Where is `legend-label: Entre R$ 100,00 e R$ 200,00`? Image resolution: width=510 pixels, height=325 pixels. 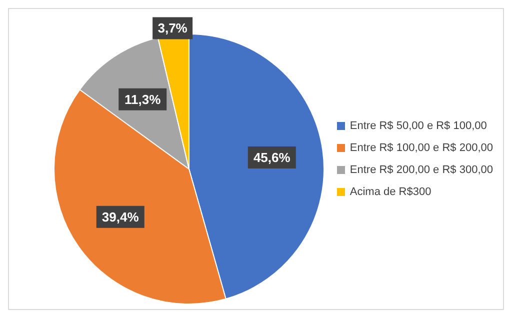
legend-label: Entre R$ 100,00 e R$ 200,00 is located at coordinates (421, 148).